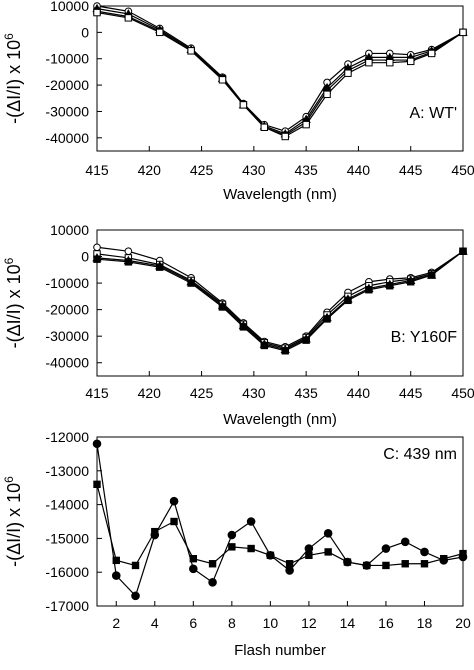 The image size is (474, 670). Describe the element at coordinates (69, 7) in the screenshot. I see `y-tick-label: 10000` at that location.